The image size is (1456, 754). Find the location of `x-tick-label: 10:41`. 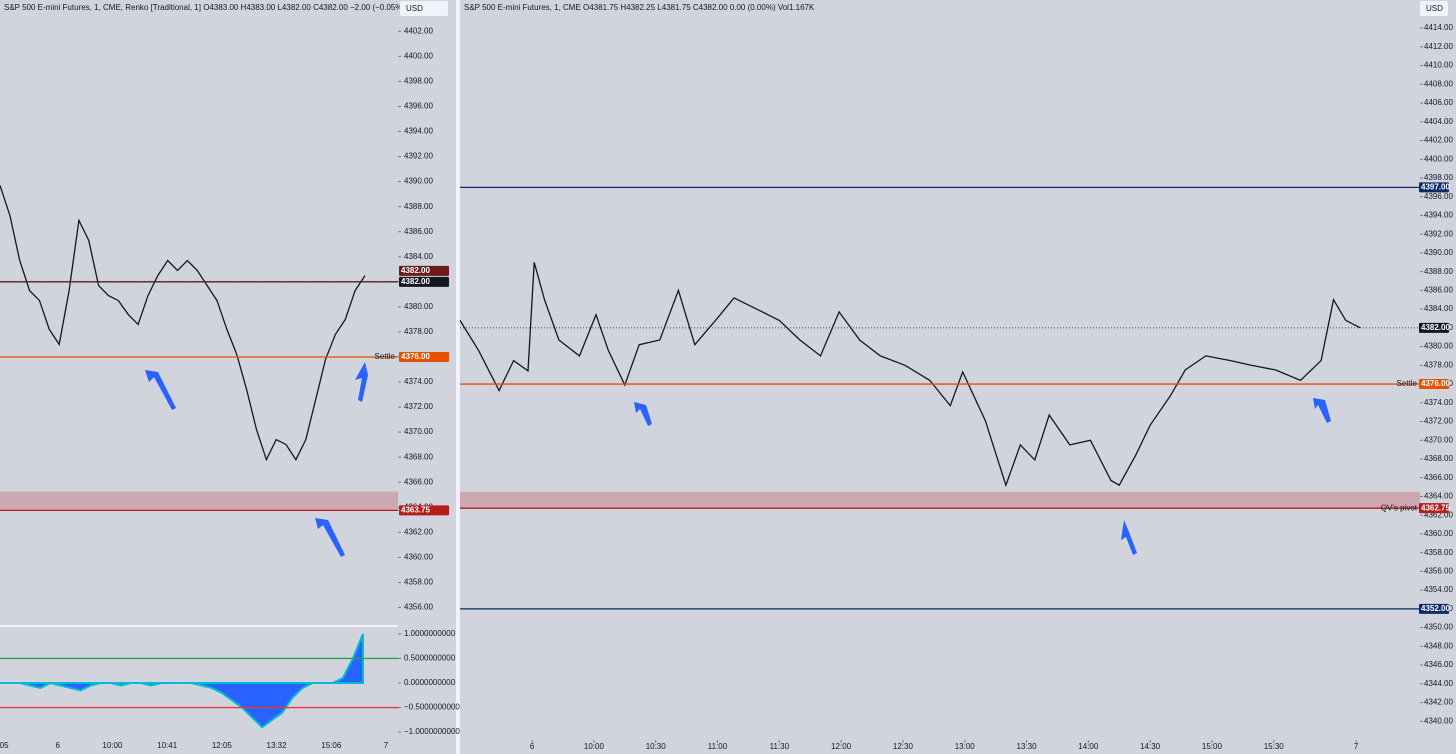

x-tick-label: 10:41 is located at coordinates (167, 745).